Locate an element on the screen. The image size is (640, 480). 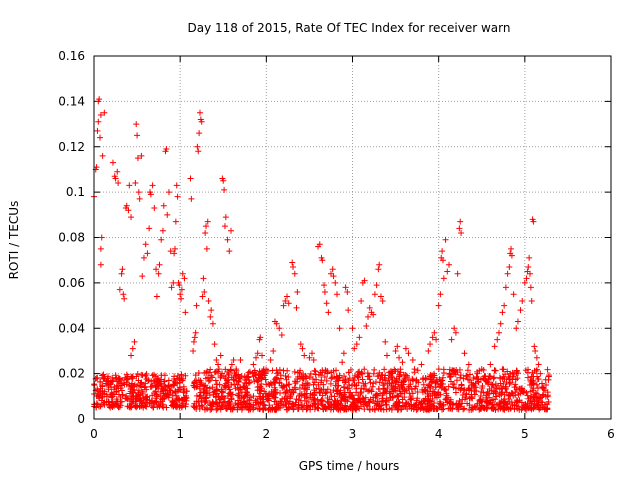
y-tick-labels: 0 0.02 0.04 0.06 0.08 0.1 0.12 0.14 0.16 is located at coordinates (71, 237).